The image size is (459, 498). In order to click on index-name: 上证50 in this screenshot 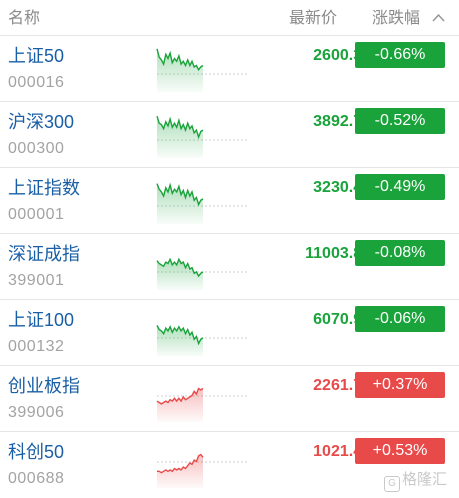, I will do `click(36, 56)`.